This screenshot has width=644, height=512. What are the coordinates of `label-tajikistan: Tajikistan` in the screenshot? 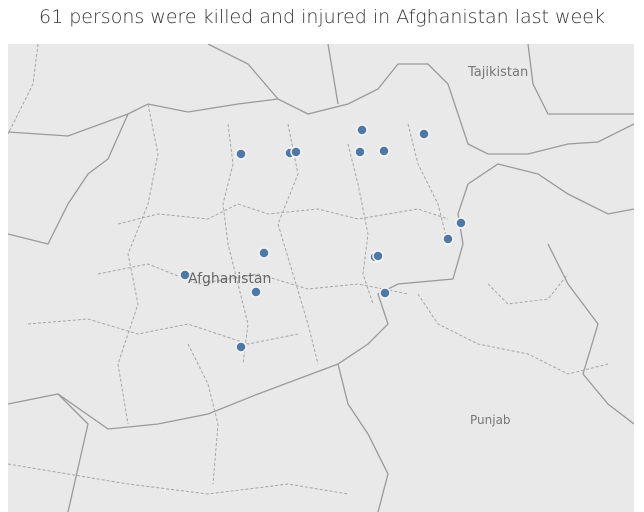 It's located at (498, 72).